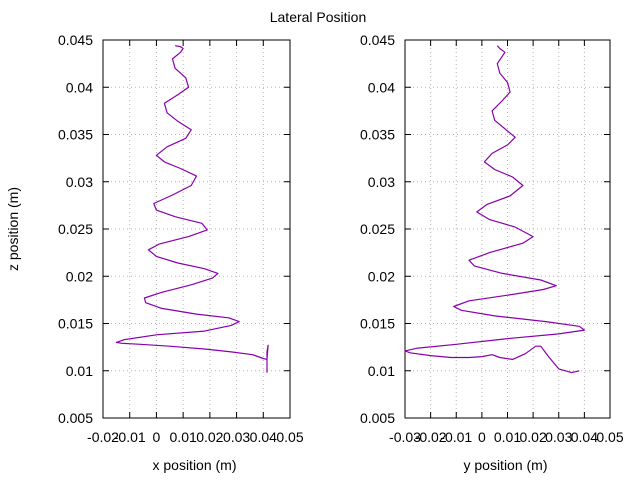 Image resolution: width=640 pixels, height=480 pixels. I want to click on y-panel-xtick-label-7: 0.04, so click(584, 437).